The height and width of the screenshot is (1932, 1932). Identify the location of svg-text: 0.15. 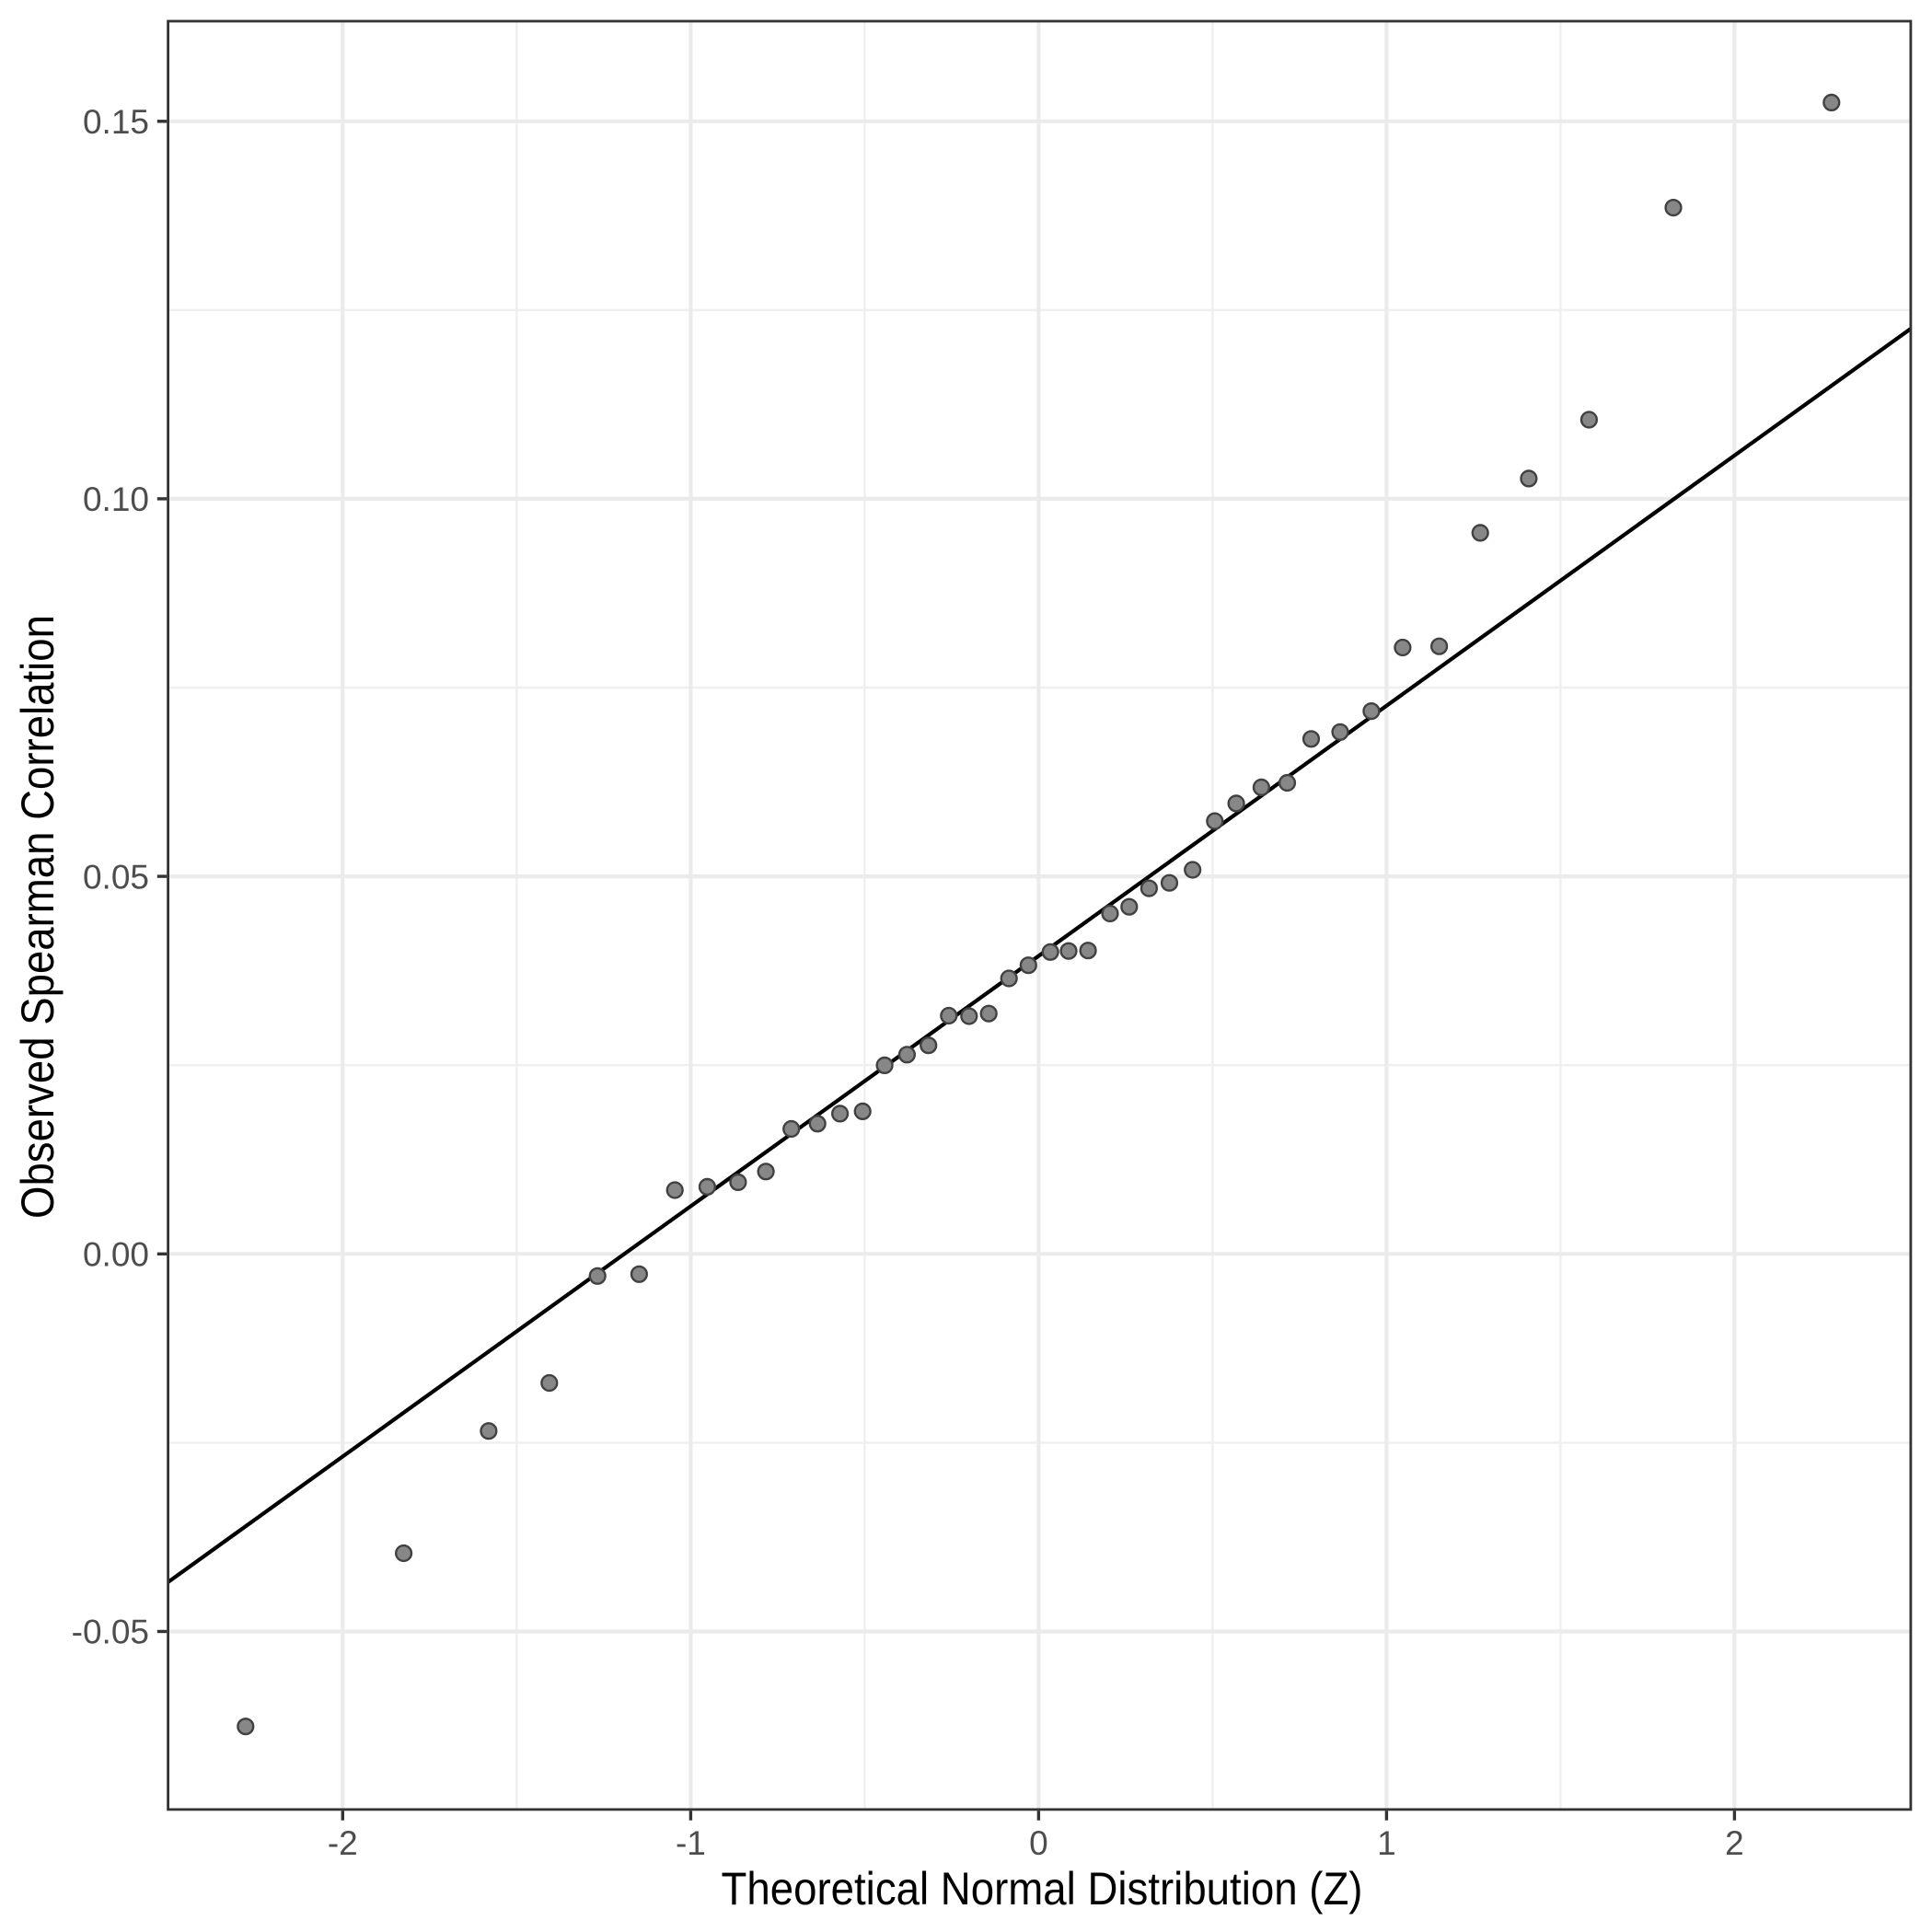
(116, 122).